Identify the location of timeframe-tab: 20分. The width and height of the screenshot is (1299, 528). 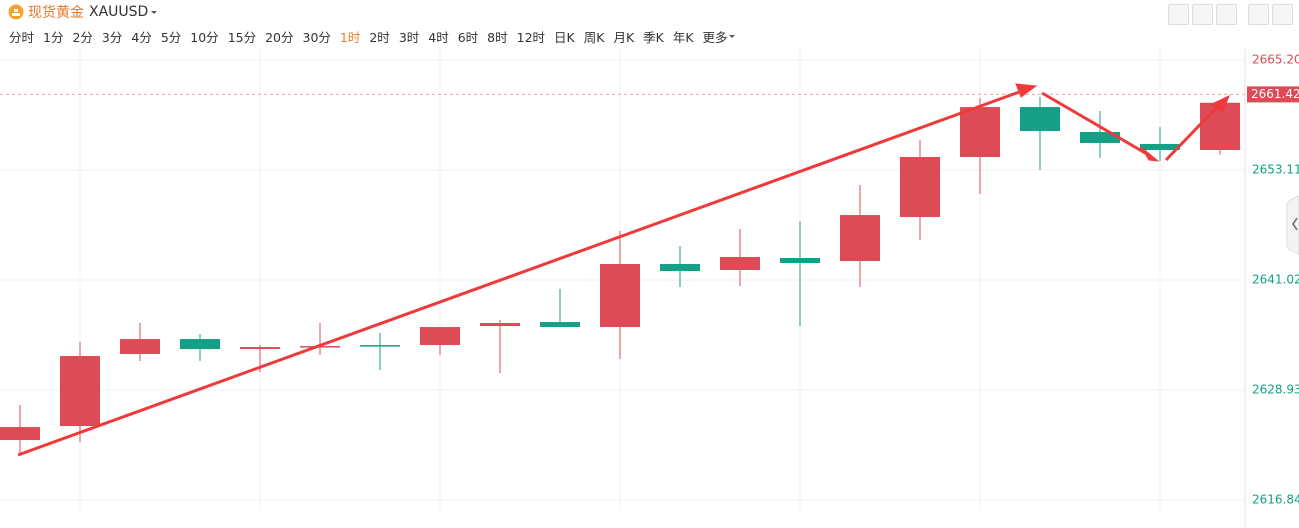
(279, 37).